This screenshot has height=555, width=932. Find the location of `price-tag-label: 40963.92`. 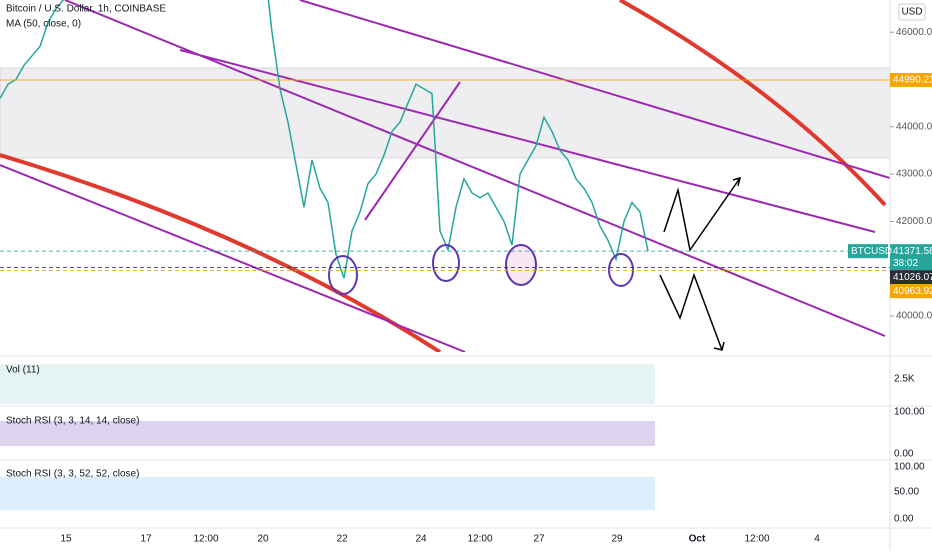

price-tag-label: 40963.92 is located at coordinates (912, 291).